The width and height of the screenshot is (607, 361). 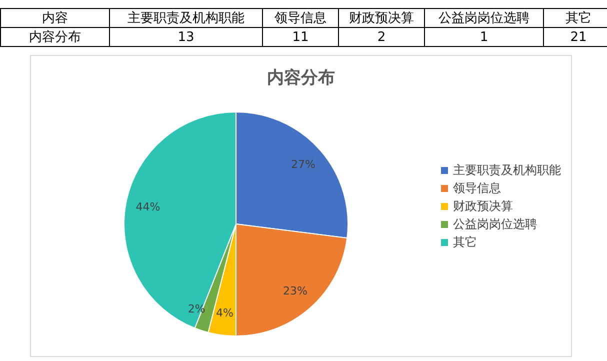 What do you see at coordinates (55, 18) in the screenshot?
I see `text: 内容` at bounding box center [55, 18].